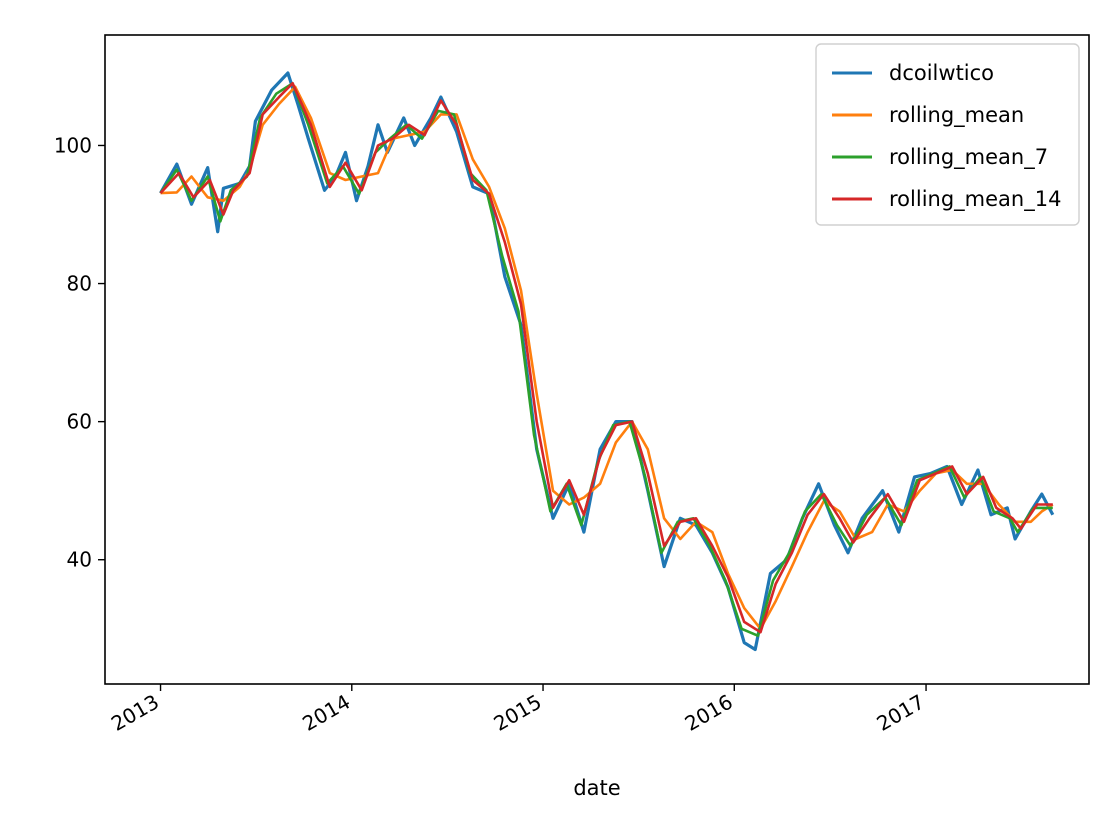  I want to click on x-axis-label: date, so click(596, 788).